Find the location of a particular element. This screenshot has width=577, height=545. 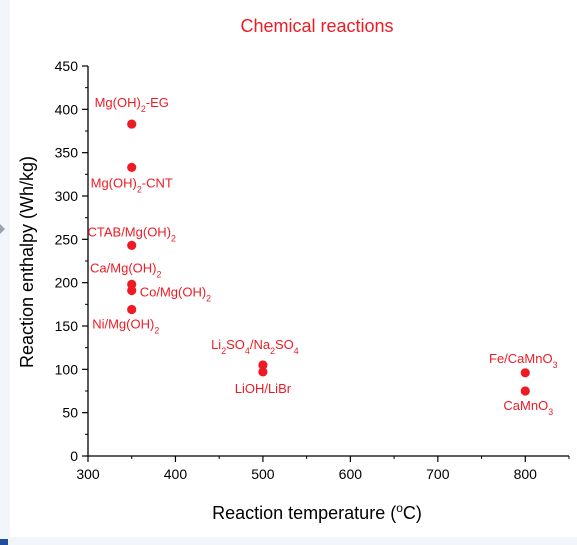

bottom-accent-bar is located at coordinates (4, 542).